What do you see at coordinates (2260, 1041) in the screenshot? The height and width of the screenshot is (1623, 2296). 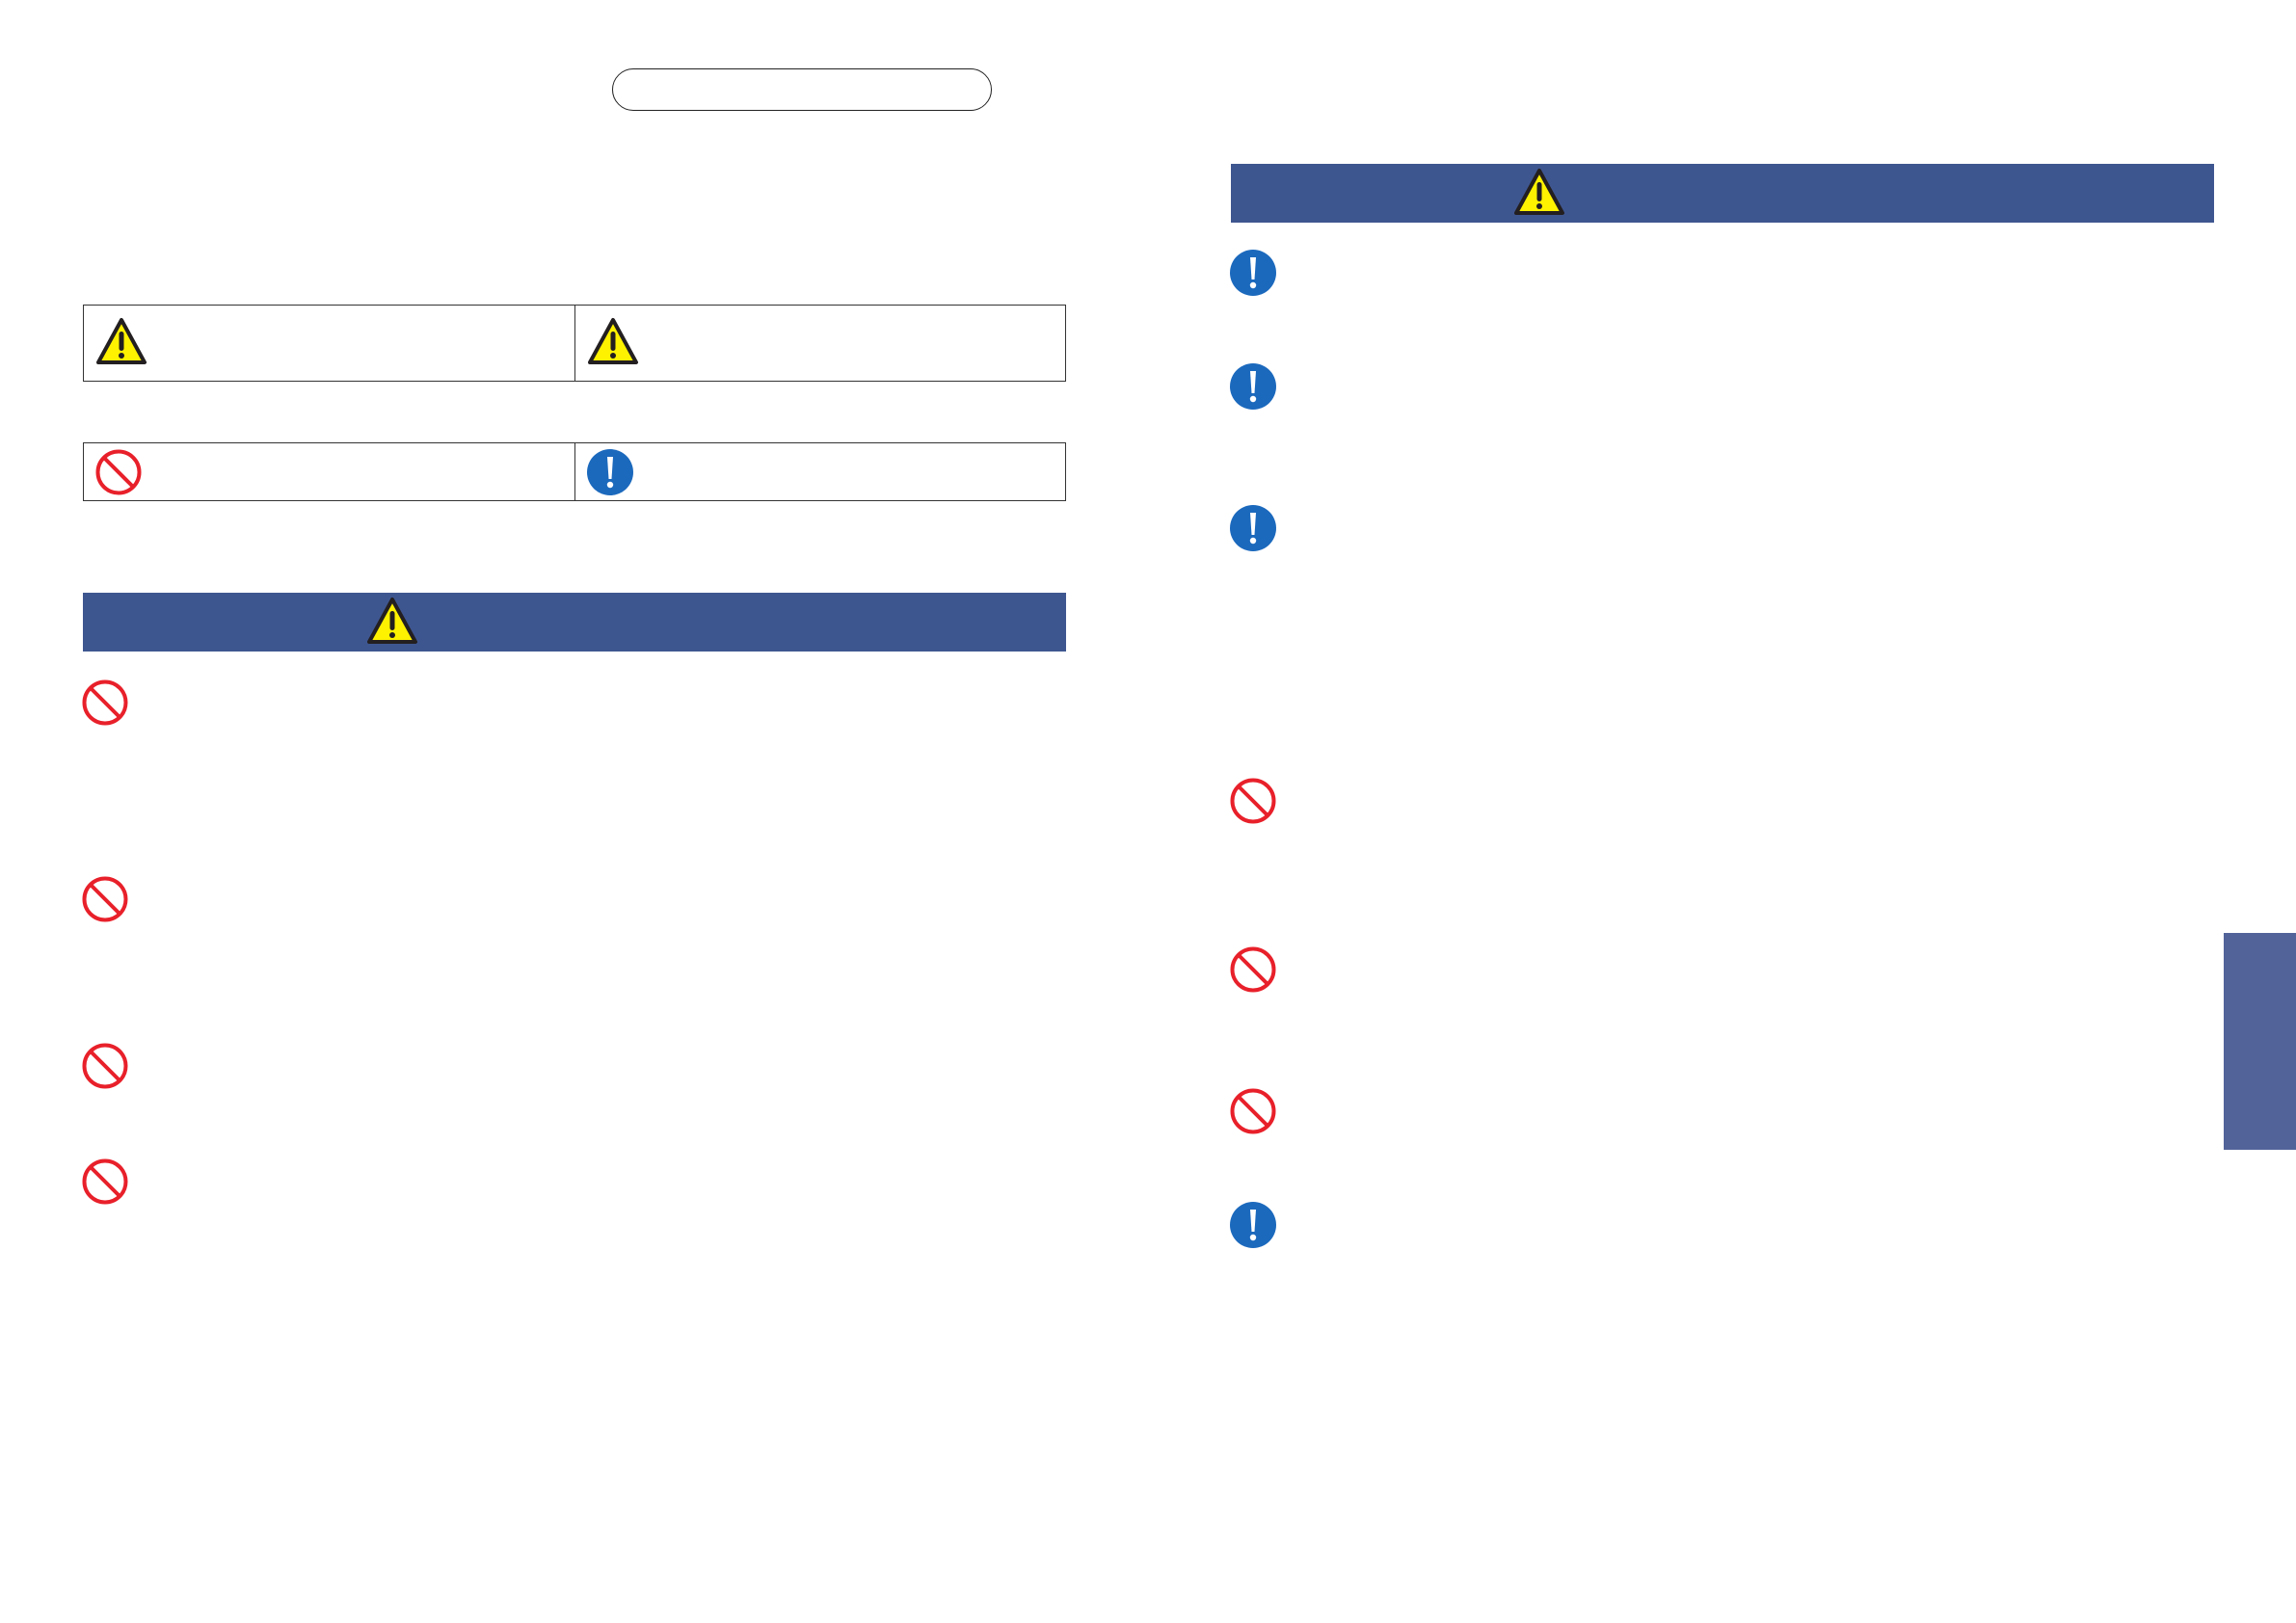 I see `section-side-tab` at bounding box center [2260, 1041].